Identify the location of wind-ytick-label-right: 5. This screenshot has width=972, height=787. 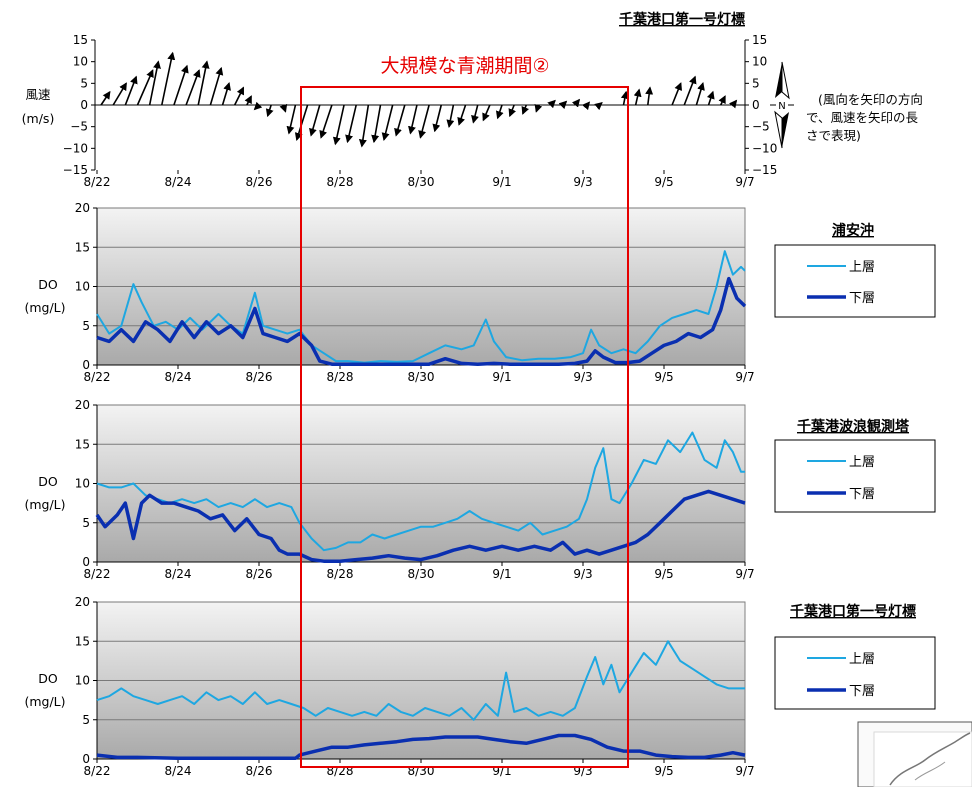
(756, 83).